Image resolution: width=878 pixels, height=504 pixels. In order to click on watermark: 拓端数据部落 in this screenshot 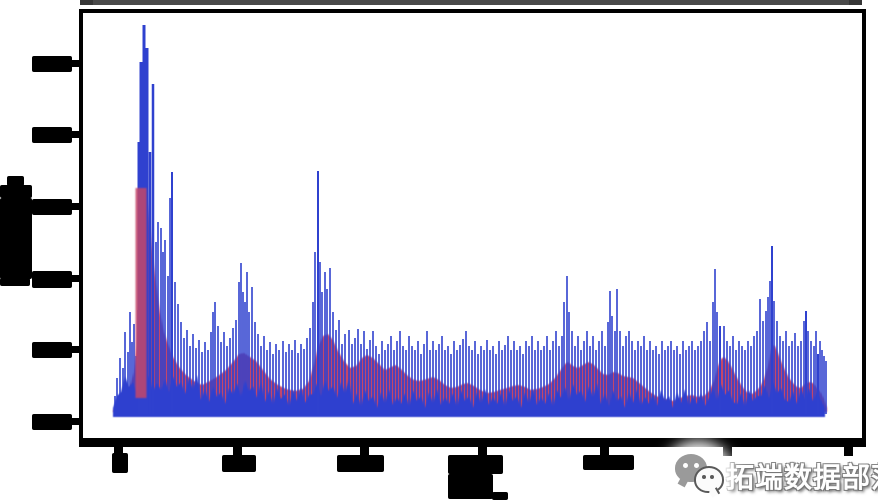, I will do `click(775, 476)`.